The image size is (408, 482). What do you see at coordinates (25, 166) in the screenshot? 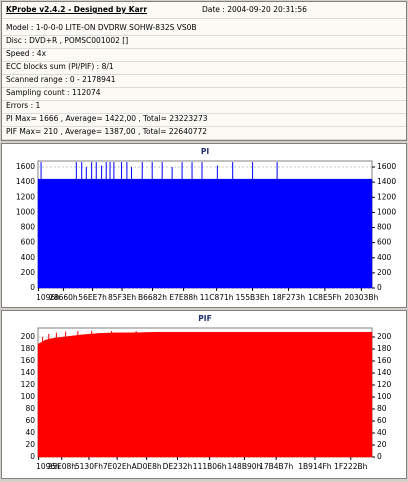
I see `y-tick-label: 1600` at bounding box center [25, 166].